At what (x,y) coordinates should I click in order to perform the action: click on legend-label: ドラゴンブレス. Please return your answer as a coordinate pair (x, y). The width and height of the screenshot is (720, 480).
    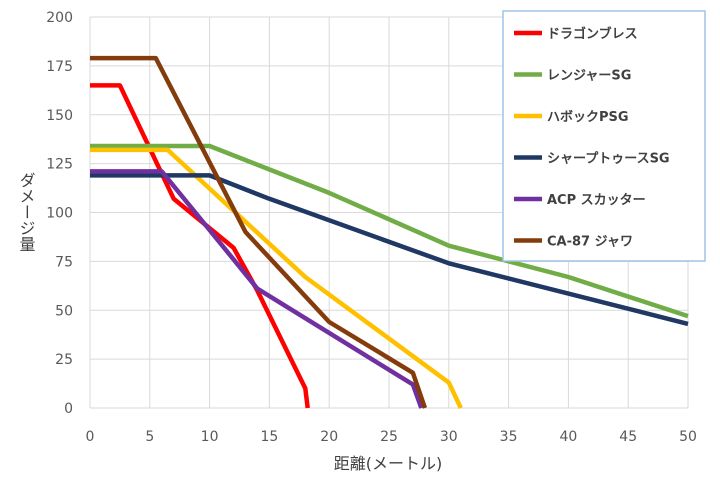
    Looking at the image, I should click on (592, 34).